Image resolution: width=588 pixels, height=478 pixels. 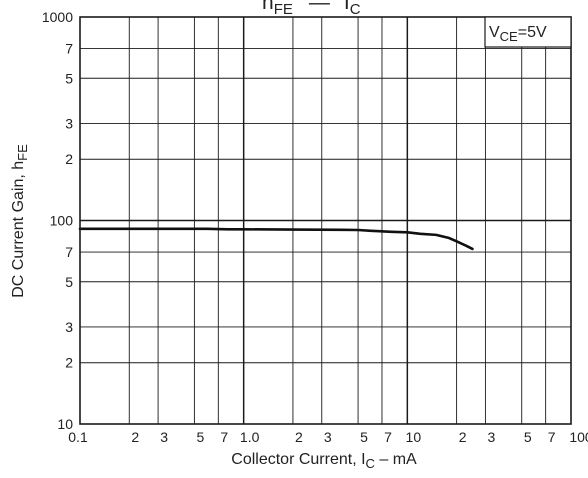 I want to click on y-axis-label-sub: FE, so click(x=22, y=152).